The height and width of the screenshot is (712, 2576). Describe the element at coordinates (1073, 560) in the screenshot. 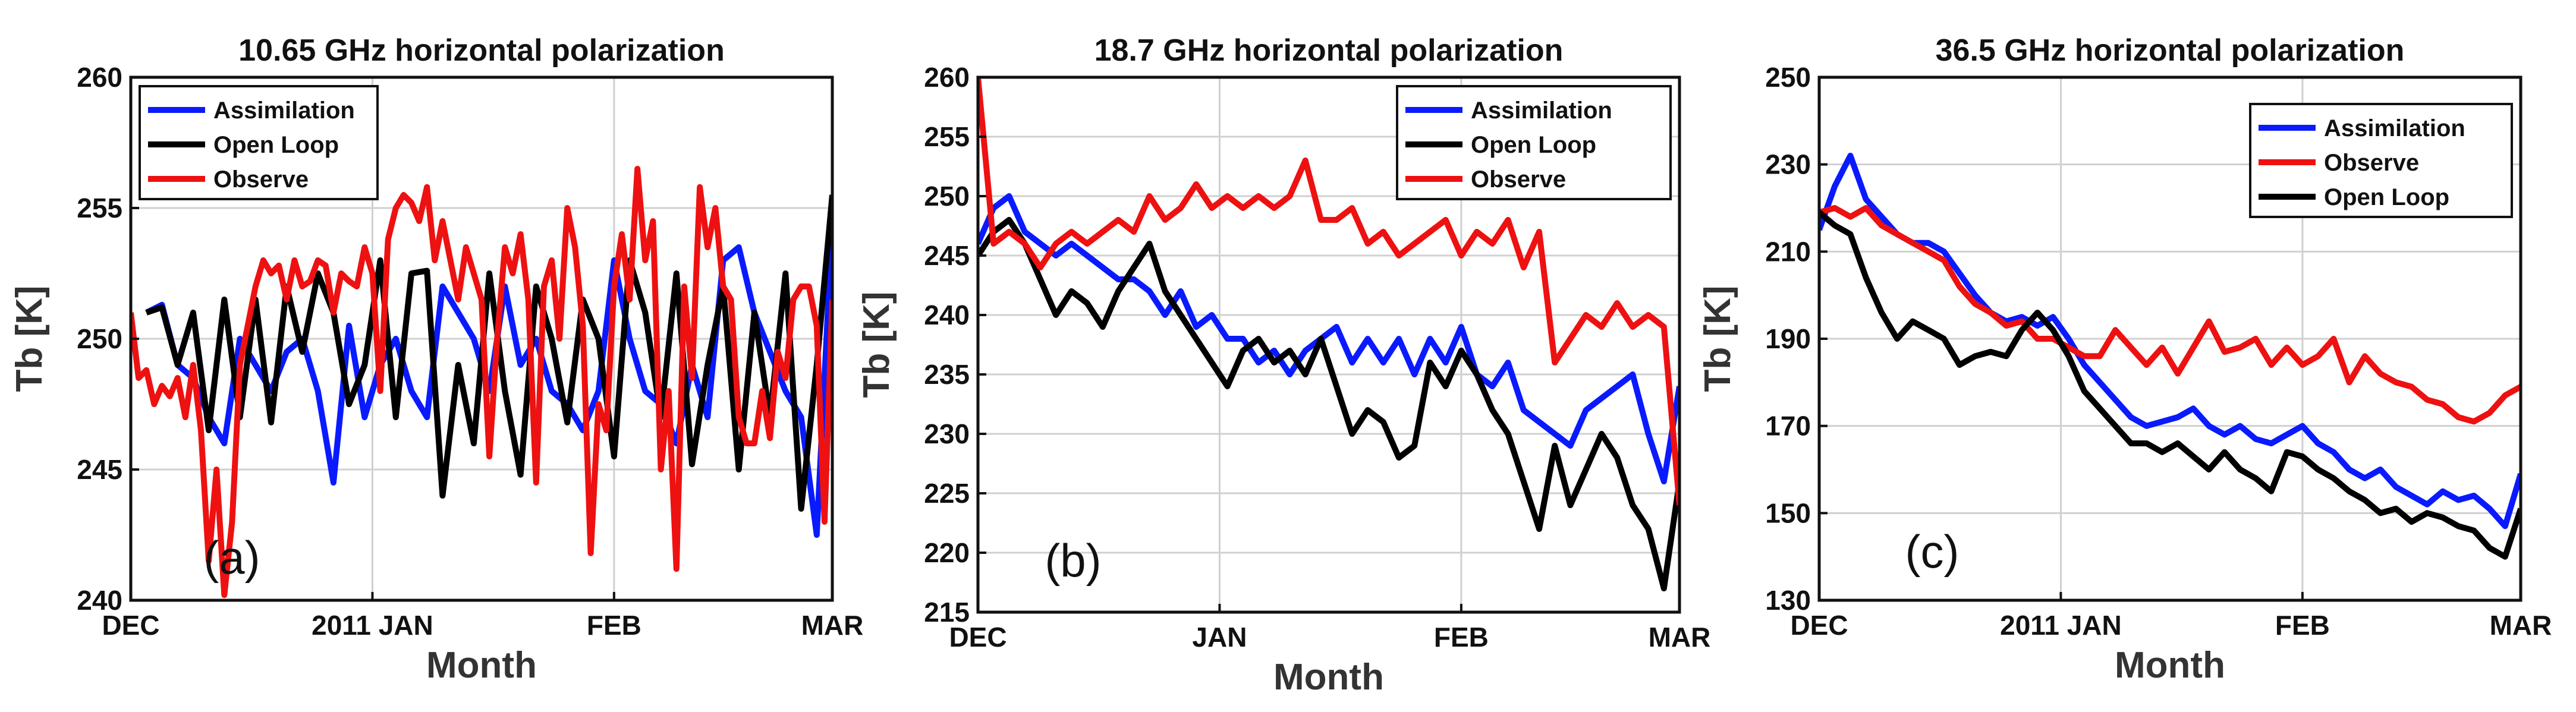

I see `panel-label: (b)` at that location.